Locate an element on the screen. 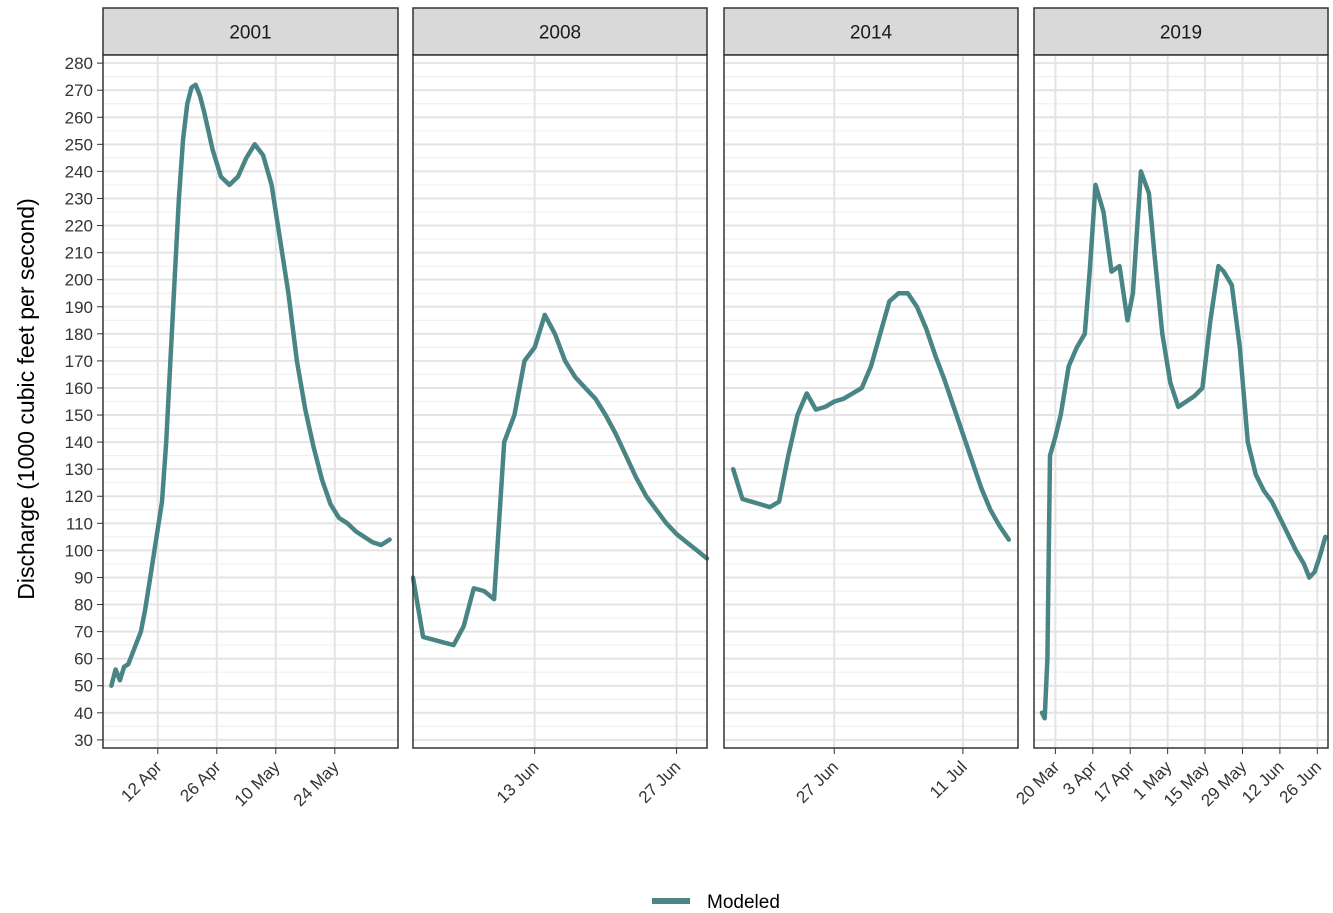 Image resolution: width=1333 pixels, height=913 pixels. y-tick-label: 80 is located at coordinates (83, 605).